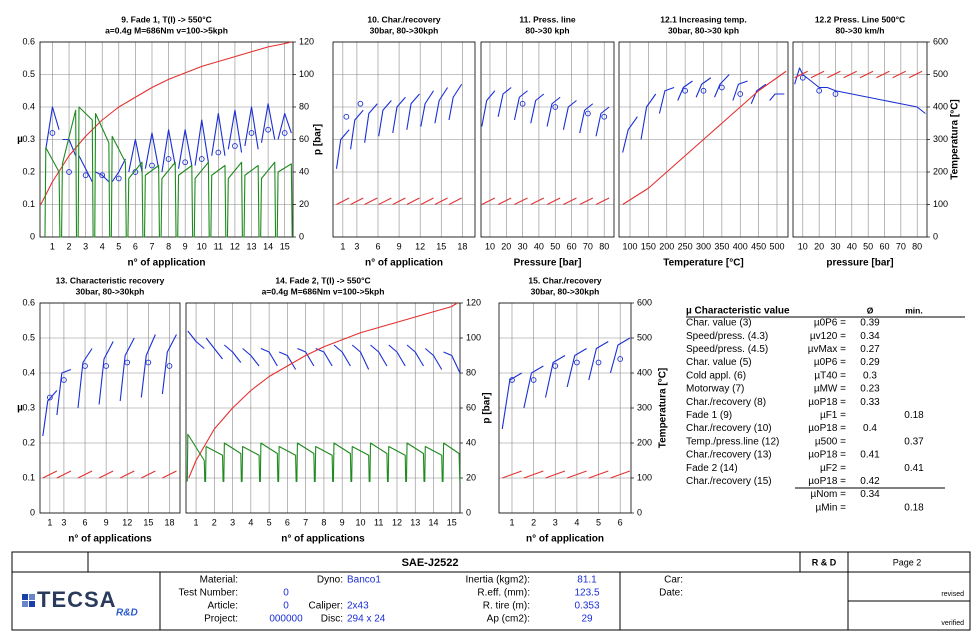 Image resolution: width=980 pixels, height=640 pixels. Describe the element at coordinates (587, 619) in the screenshot. I see `footer-field: 29` at that location.